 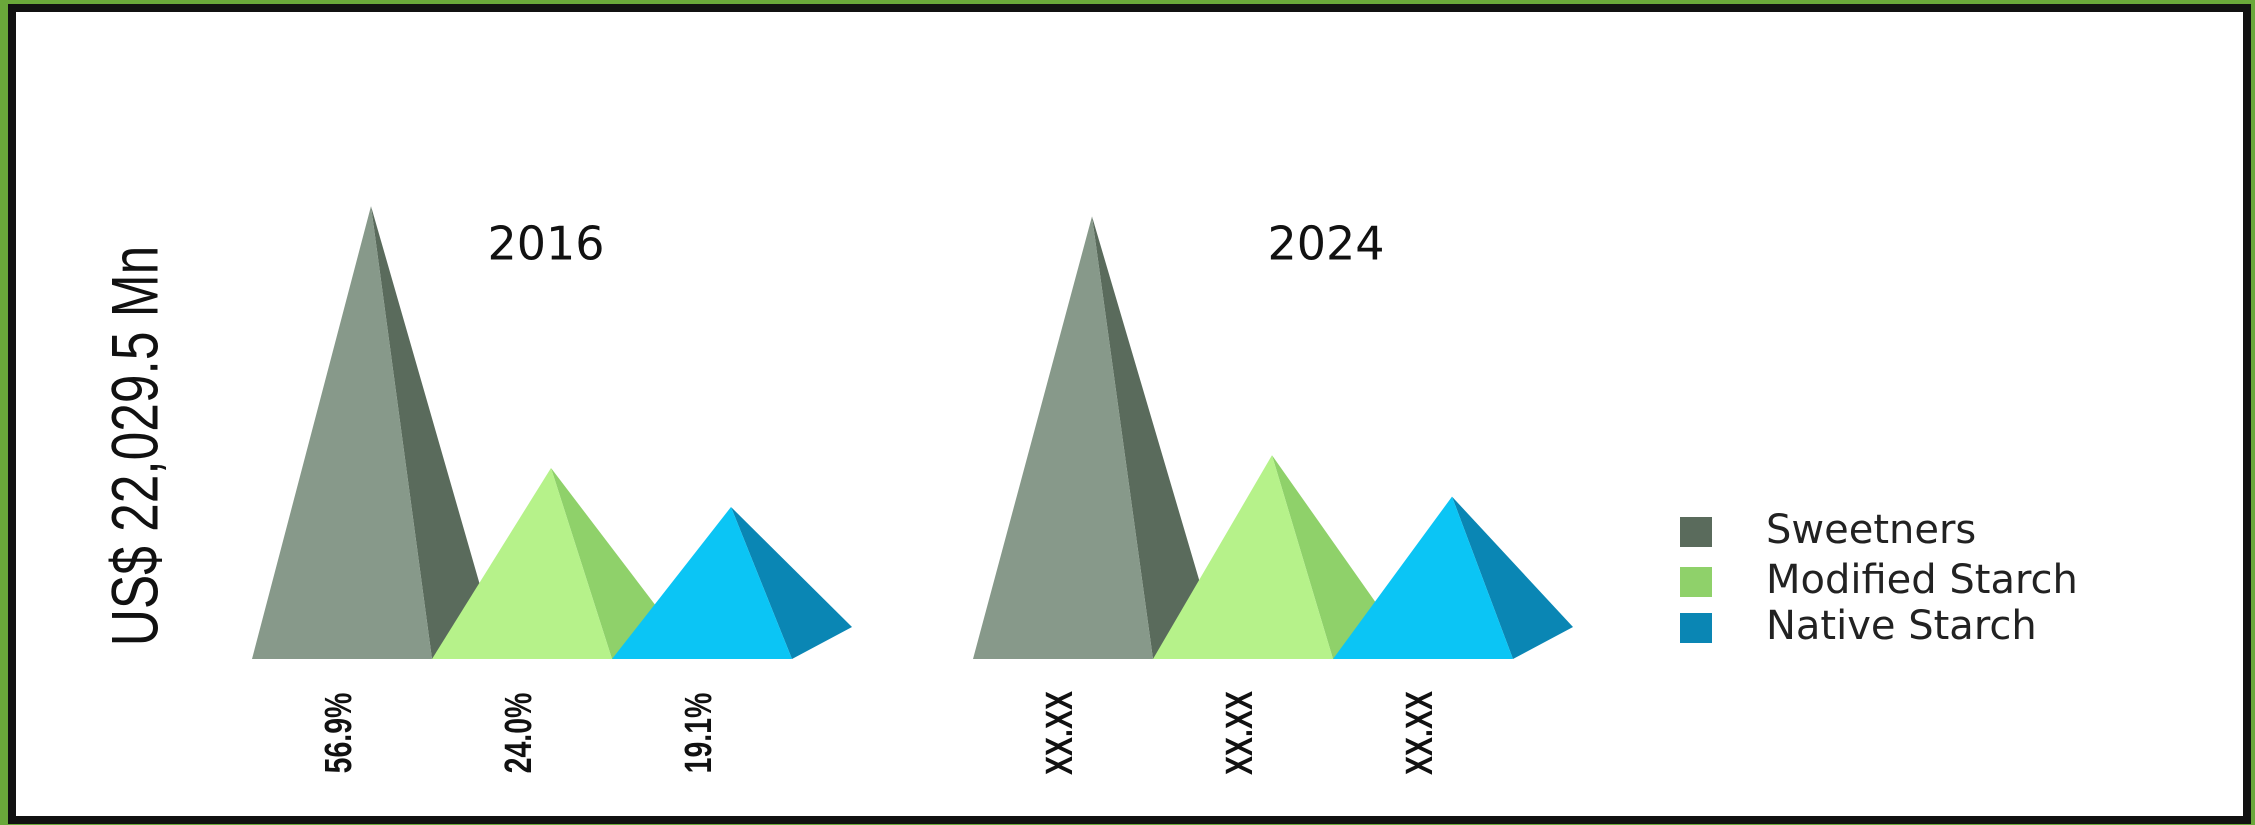 I want to click on group-label: 2016, so click(x=545, y=244).